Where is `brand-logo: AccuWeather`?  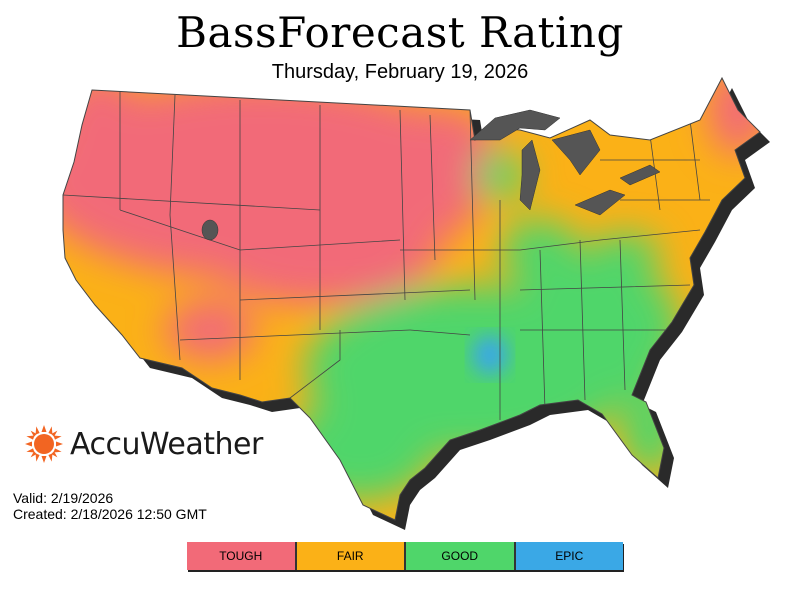
brand-logo: AccuWeather is located at coordinates (143, 444).